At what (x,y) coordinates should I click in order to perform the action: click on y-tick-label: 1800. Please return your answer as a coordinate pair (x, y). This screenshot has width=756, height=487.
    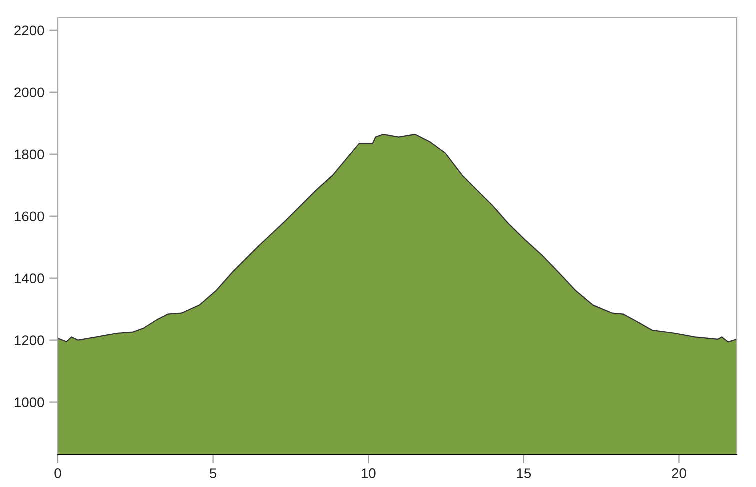
    Looking at the image, I should click on (29, 155).